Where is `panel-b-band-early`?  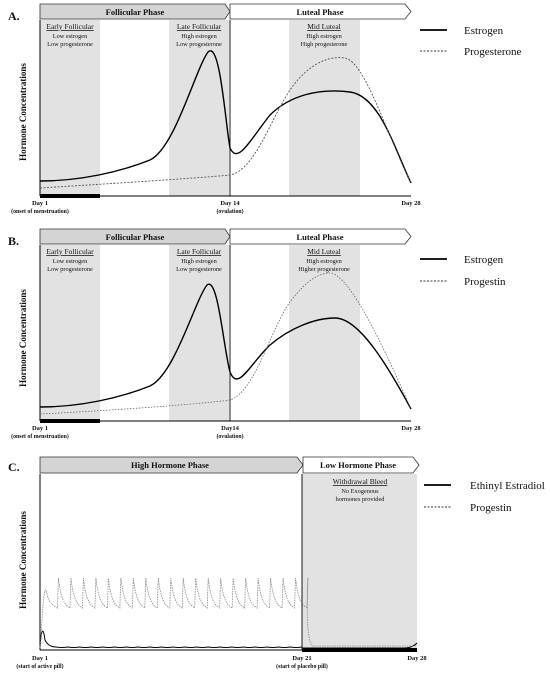 panel-b-band-early is located at coordinates (70, 333).